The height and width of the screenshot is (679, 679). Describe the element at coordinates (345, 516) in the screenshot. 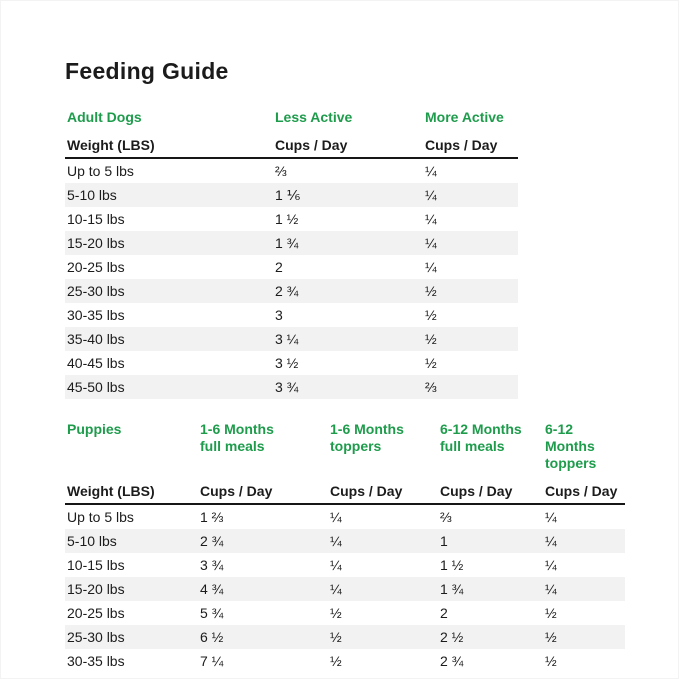

I see `table-row: Up to 5 lbs 1 ⅔ ¼ ⅔ ¼` at that location.